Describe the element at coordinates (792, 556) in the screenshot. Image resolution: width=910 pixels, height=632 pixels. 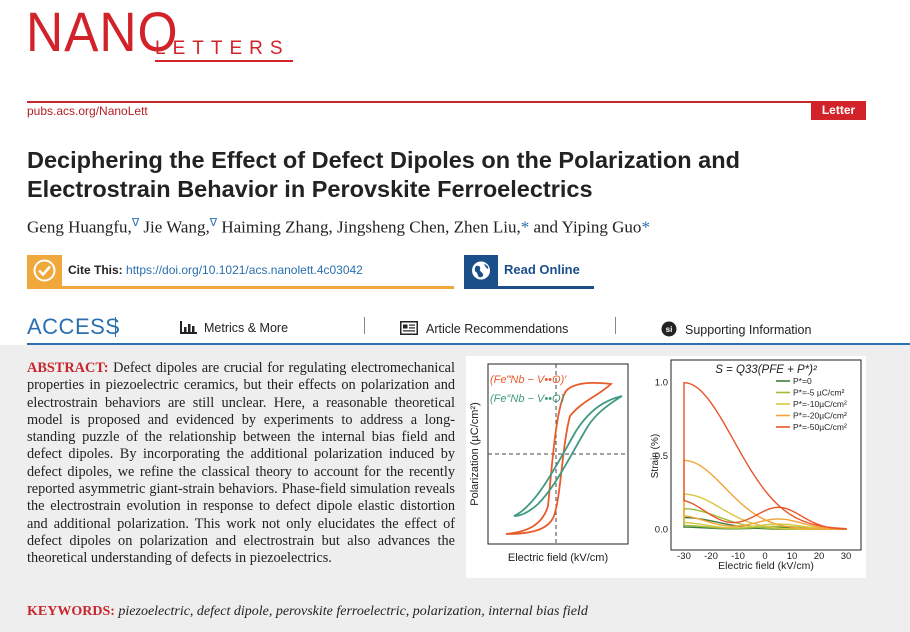
I see `x-tick-label: 10` at that location.